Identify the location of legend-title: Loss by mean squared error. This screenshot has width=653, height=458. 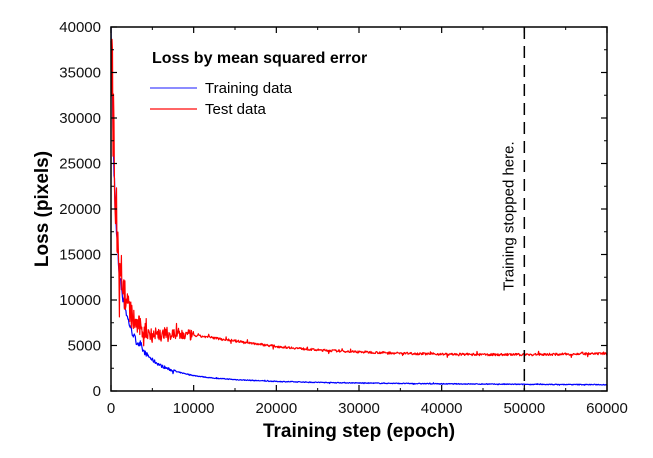
(259, 58).